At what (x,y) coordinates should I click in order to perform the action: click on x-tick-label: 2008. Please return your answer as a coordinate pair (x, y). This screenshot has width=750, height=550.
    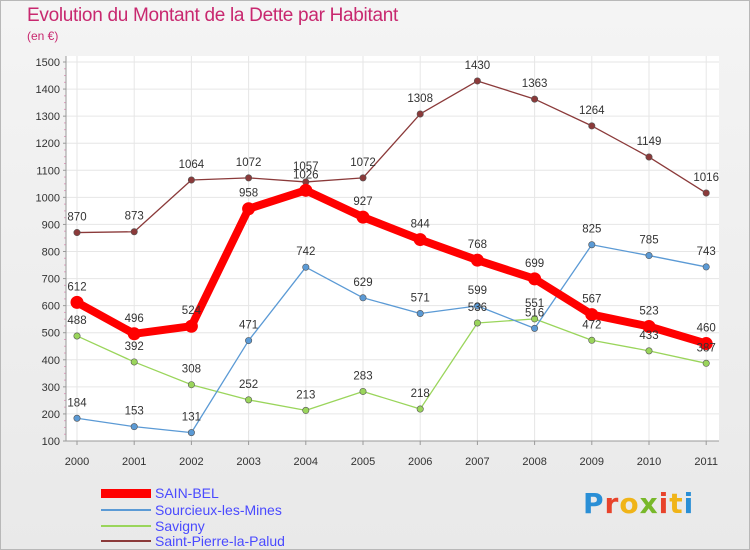
    Looking at the image, I should click on (534, 462).